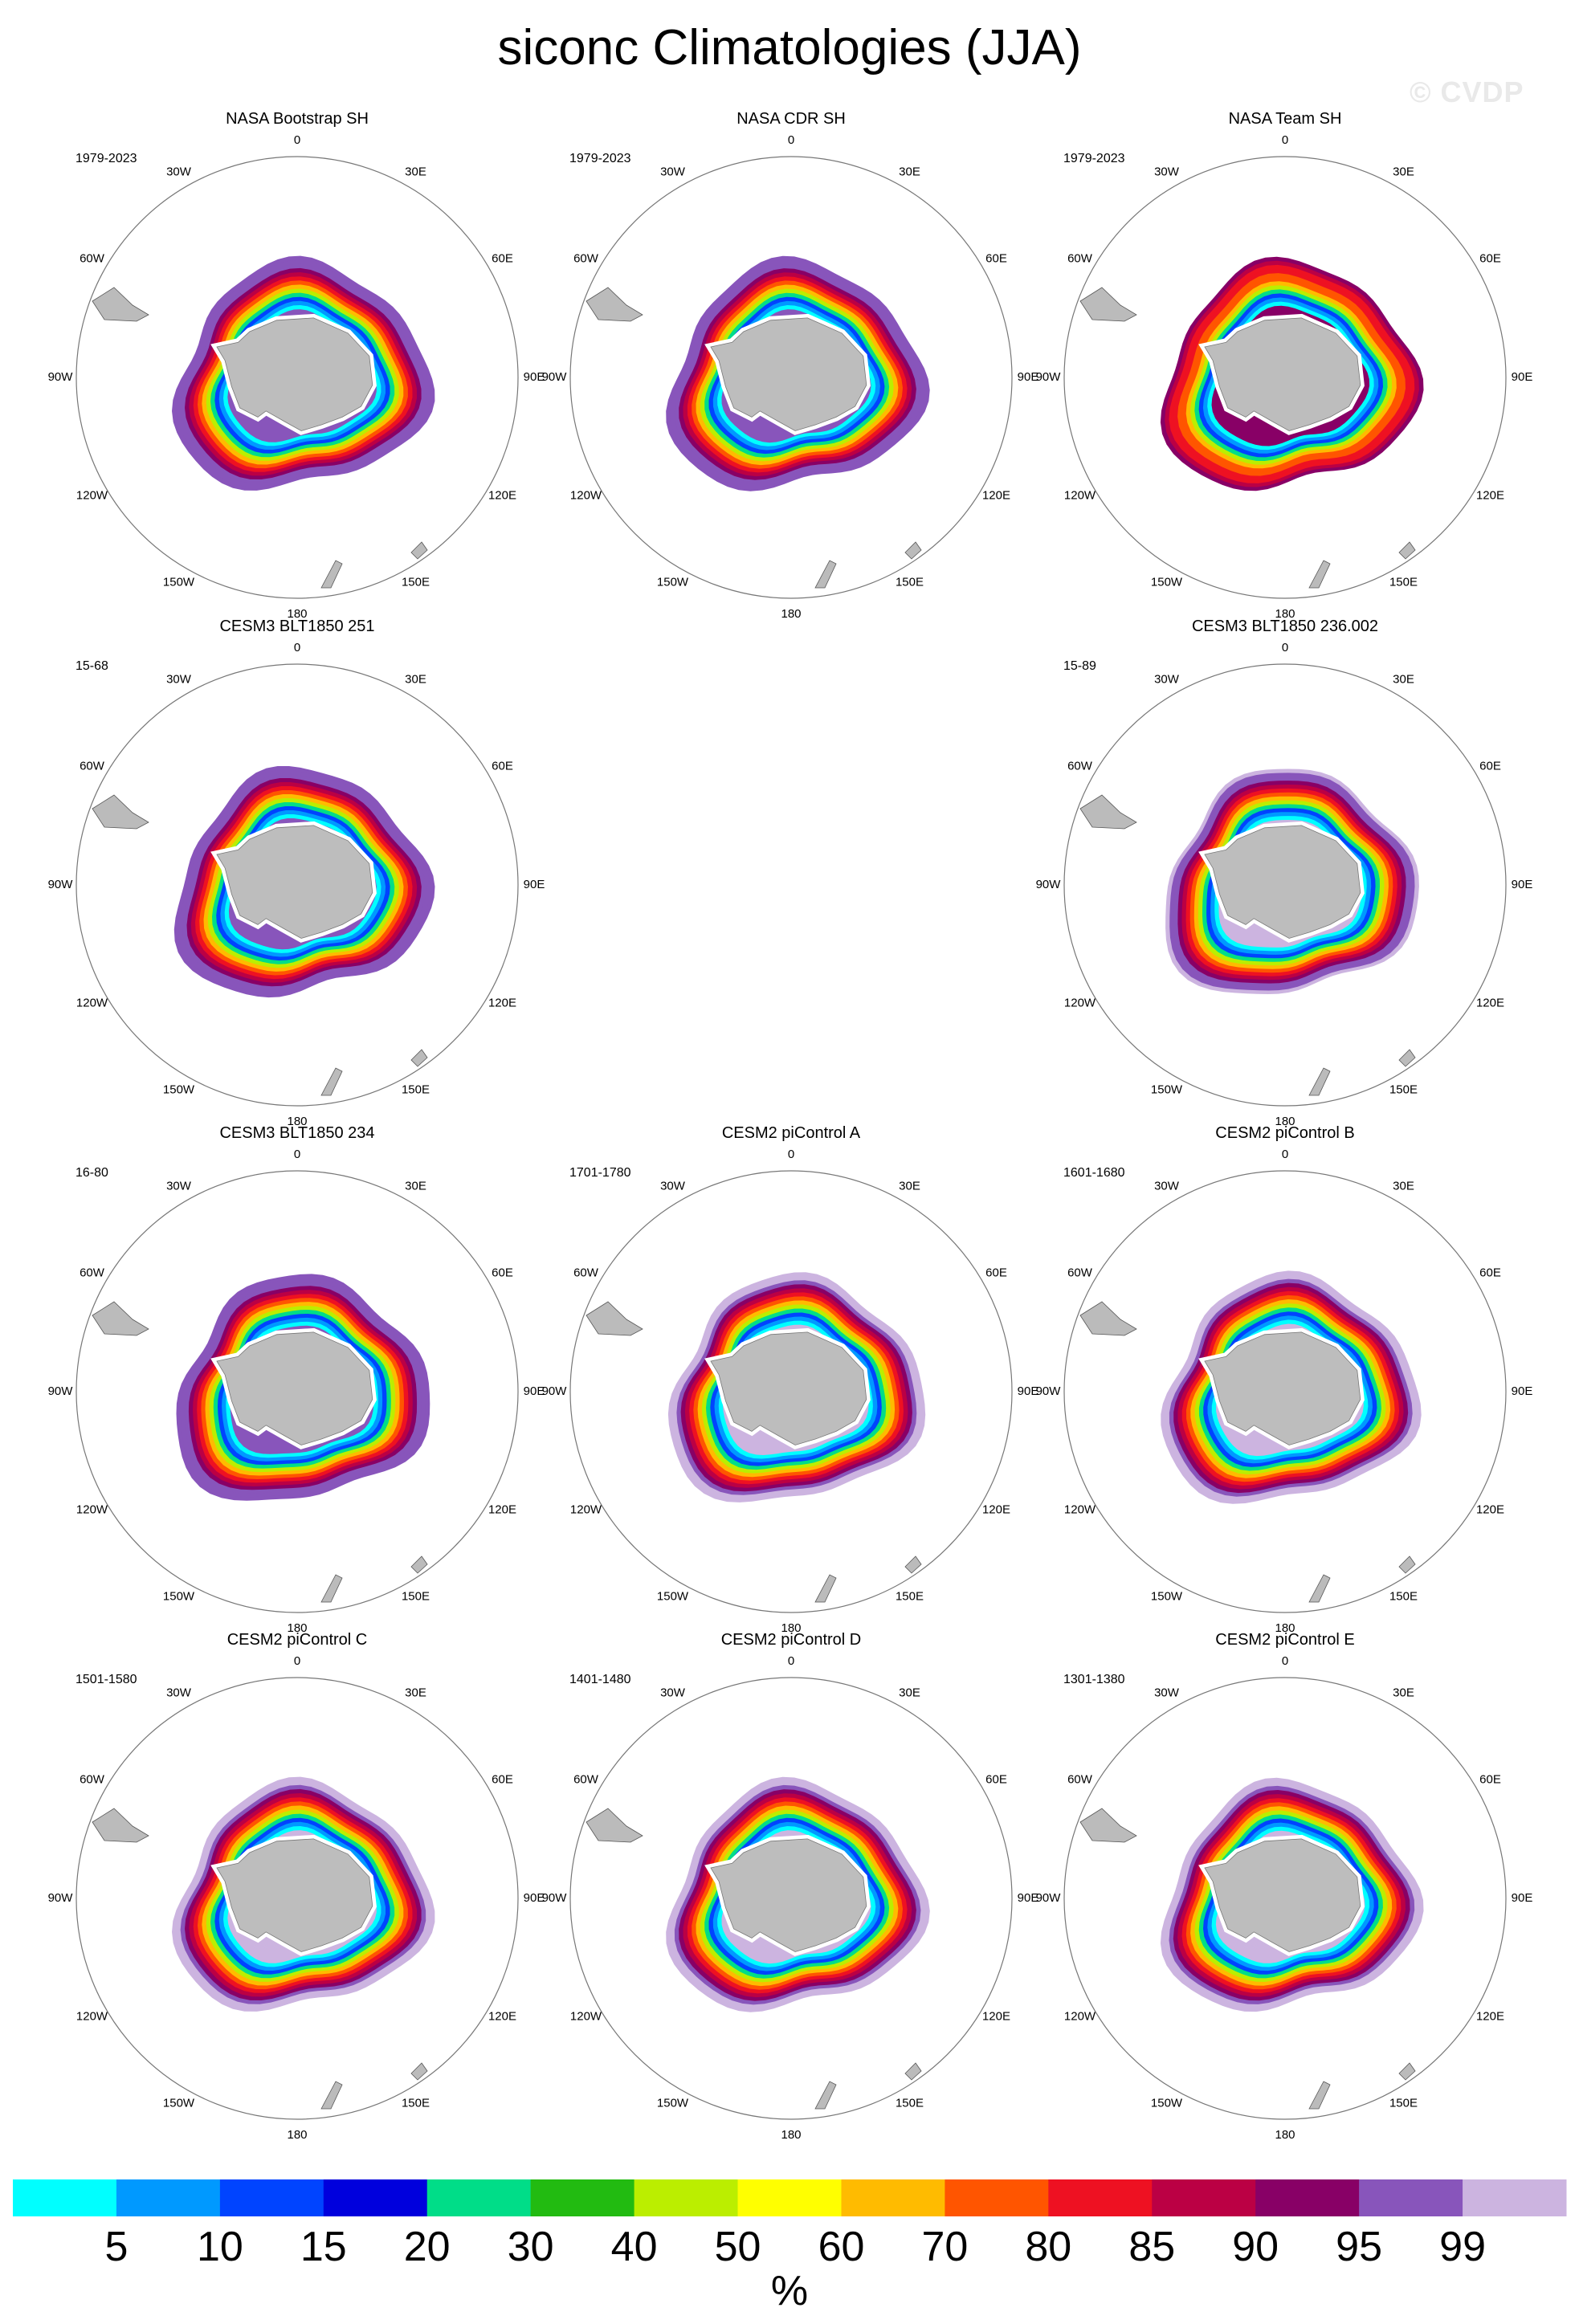 The image size is (1579, 2324). What do you see at coordinates (1255, 2247) in the screenshot?
I see `colorbar-tick-label: 90` at bounding box center [1255, 2247].